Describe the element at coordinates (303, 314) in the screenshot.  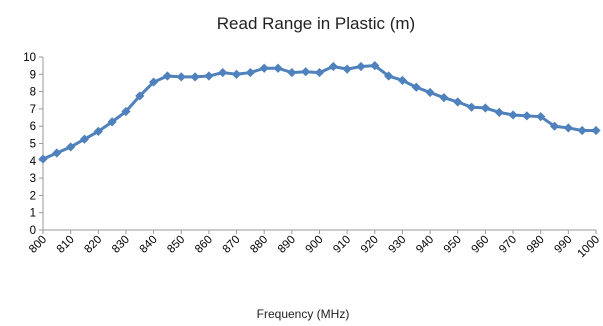
I see `x-axis-title: Frequency (MHz)` at that location.